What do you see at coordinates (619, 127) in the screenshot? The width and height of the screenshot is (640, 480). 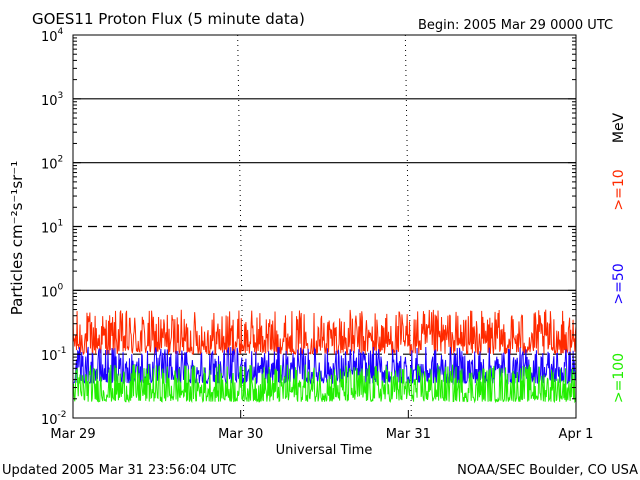 I see `unit-label: MeV` at bounding box center [619, 127].